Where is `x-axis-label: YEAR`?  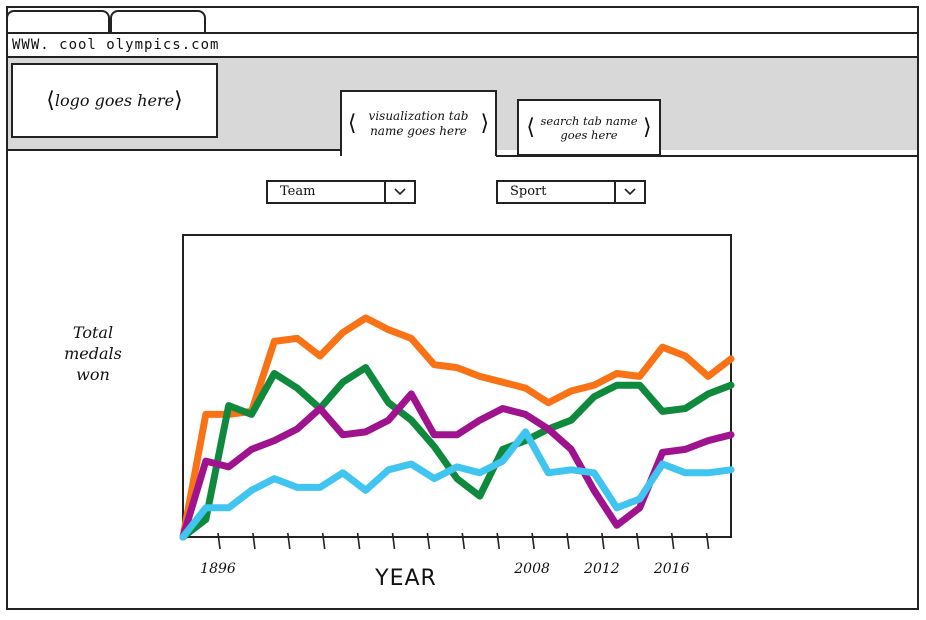
x-axis-label: YEAR is located at coordinates (406, 578).